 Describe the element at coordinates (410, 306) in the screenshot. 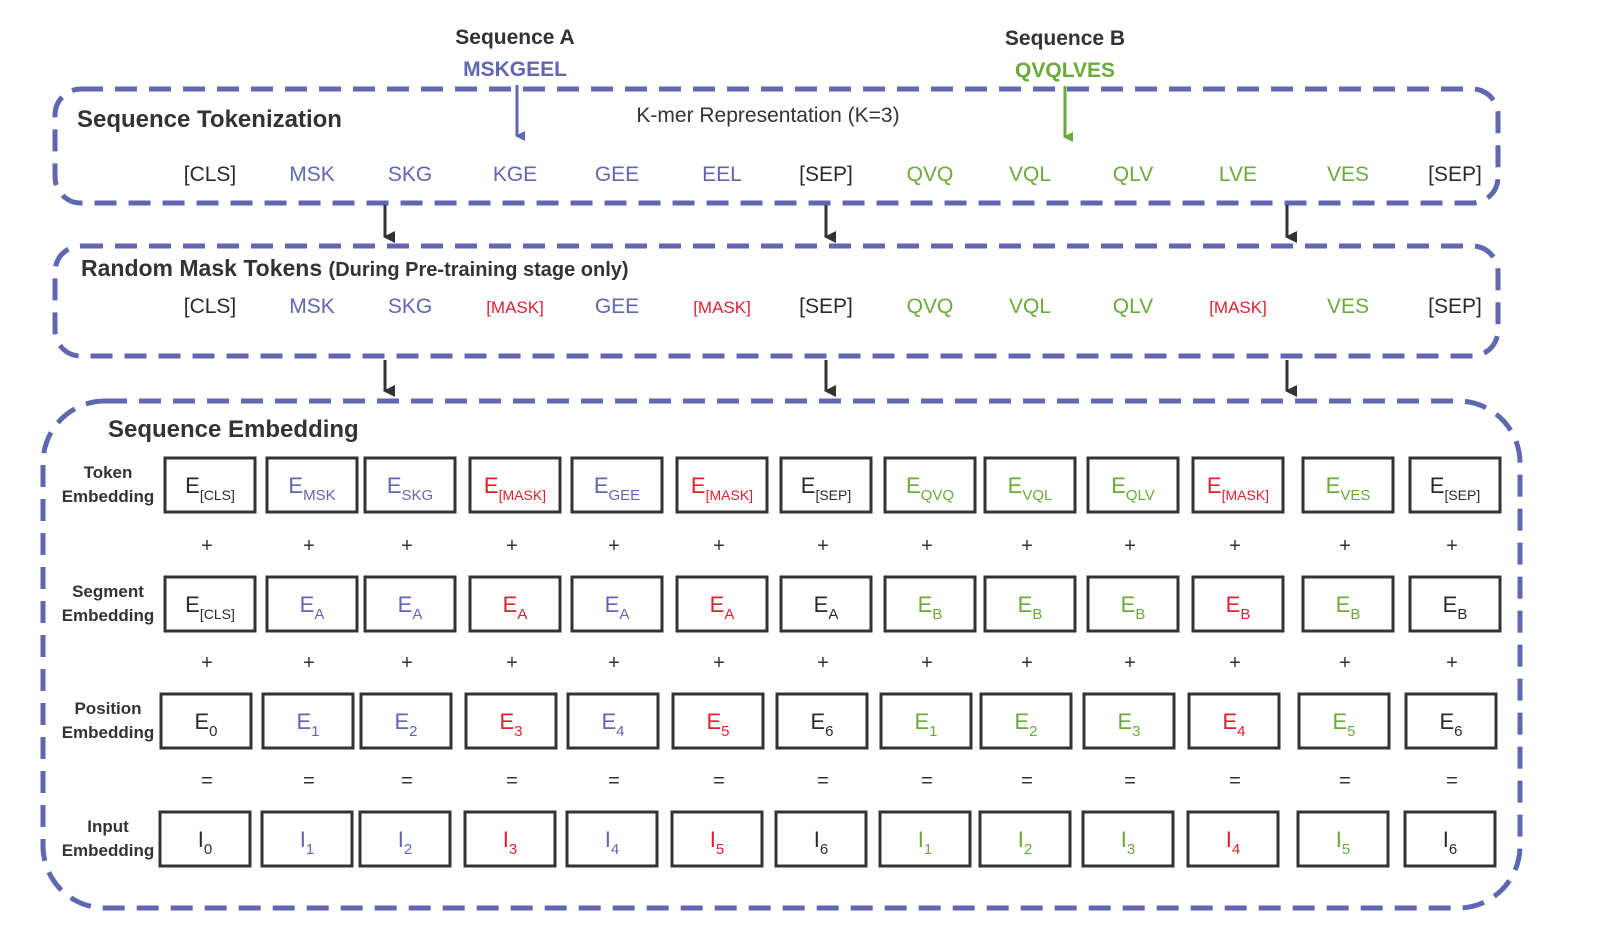

I see `kept-token: SKG` at that location.